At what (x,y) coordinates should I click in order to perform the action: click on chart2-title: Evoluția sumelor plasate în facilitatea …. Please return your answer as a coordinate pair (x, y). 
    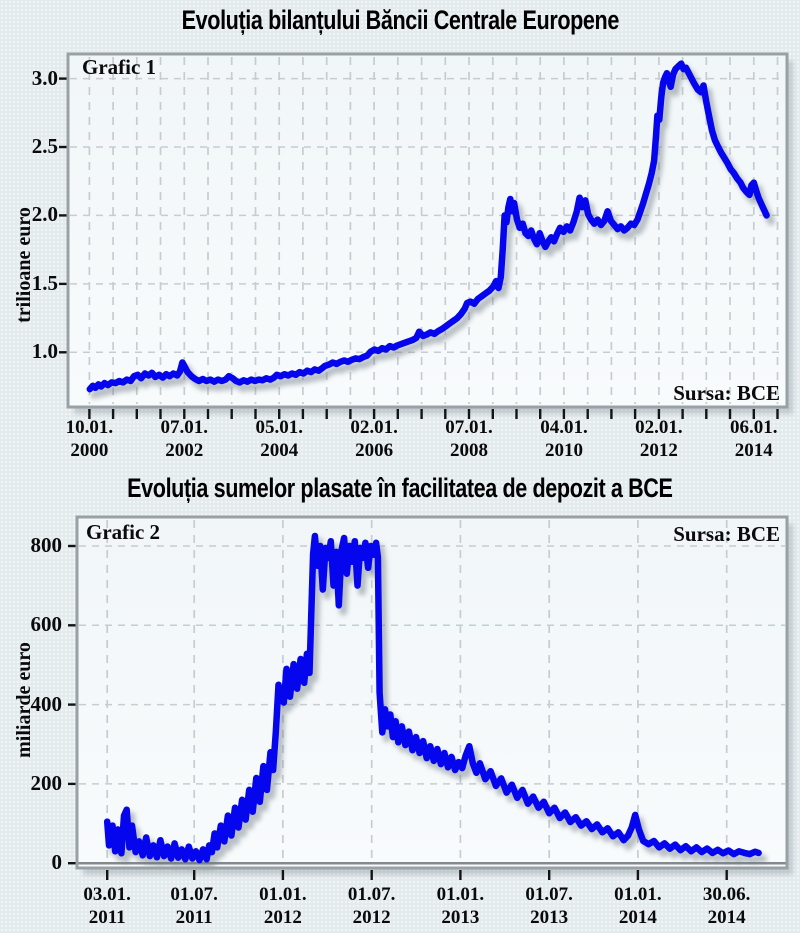
    Looking at the image, I should click on (400, 488).